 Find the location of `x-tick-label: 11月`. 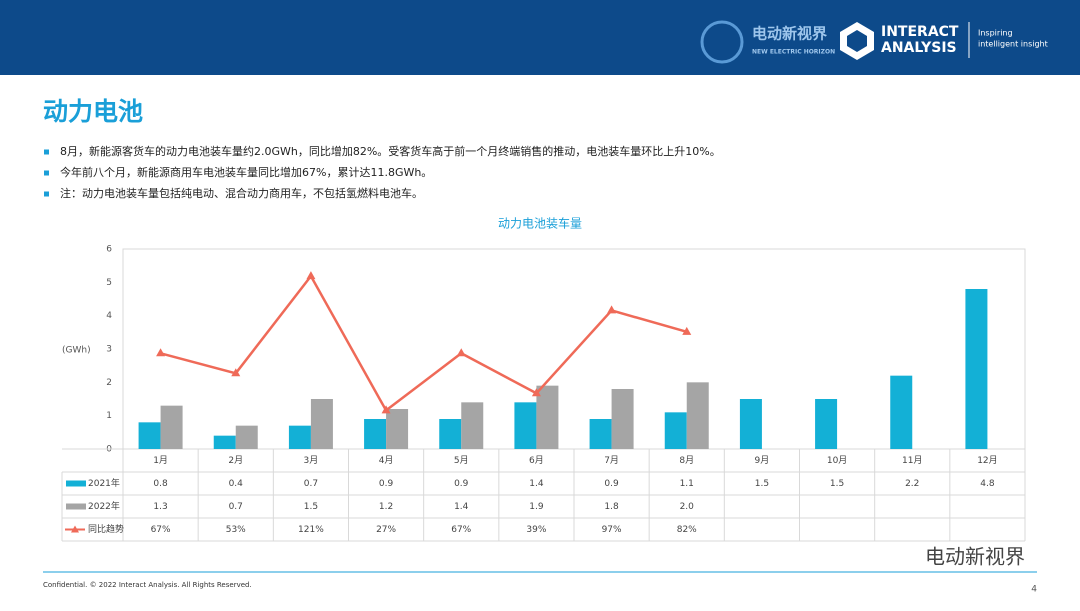

x-tick-label: 11月 is located at coordinates (912, 460).